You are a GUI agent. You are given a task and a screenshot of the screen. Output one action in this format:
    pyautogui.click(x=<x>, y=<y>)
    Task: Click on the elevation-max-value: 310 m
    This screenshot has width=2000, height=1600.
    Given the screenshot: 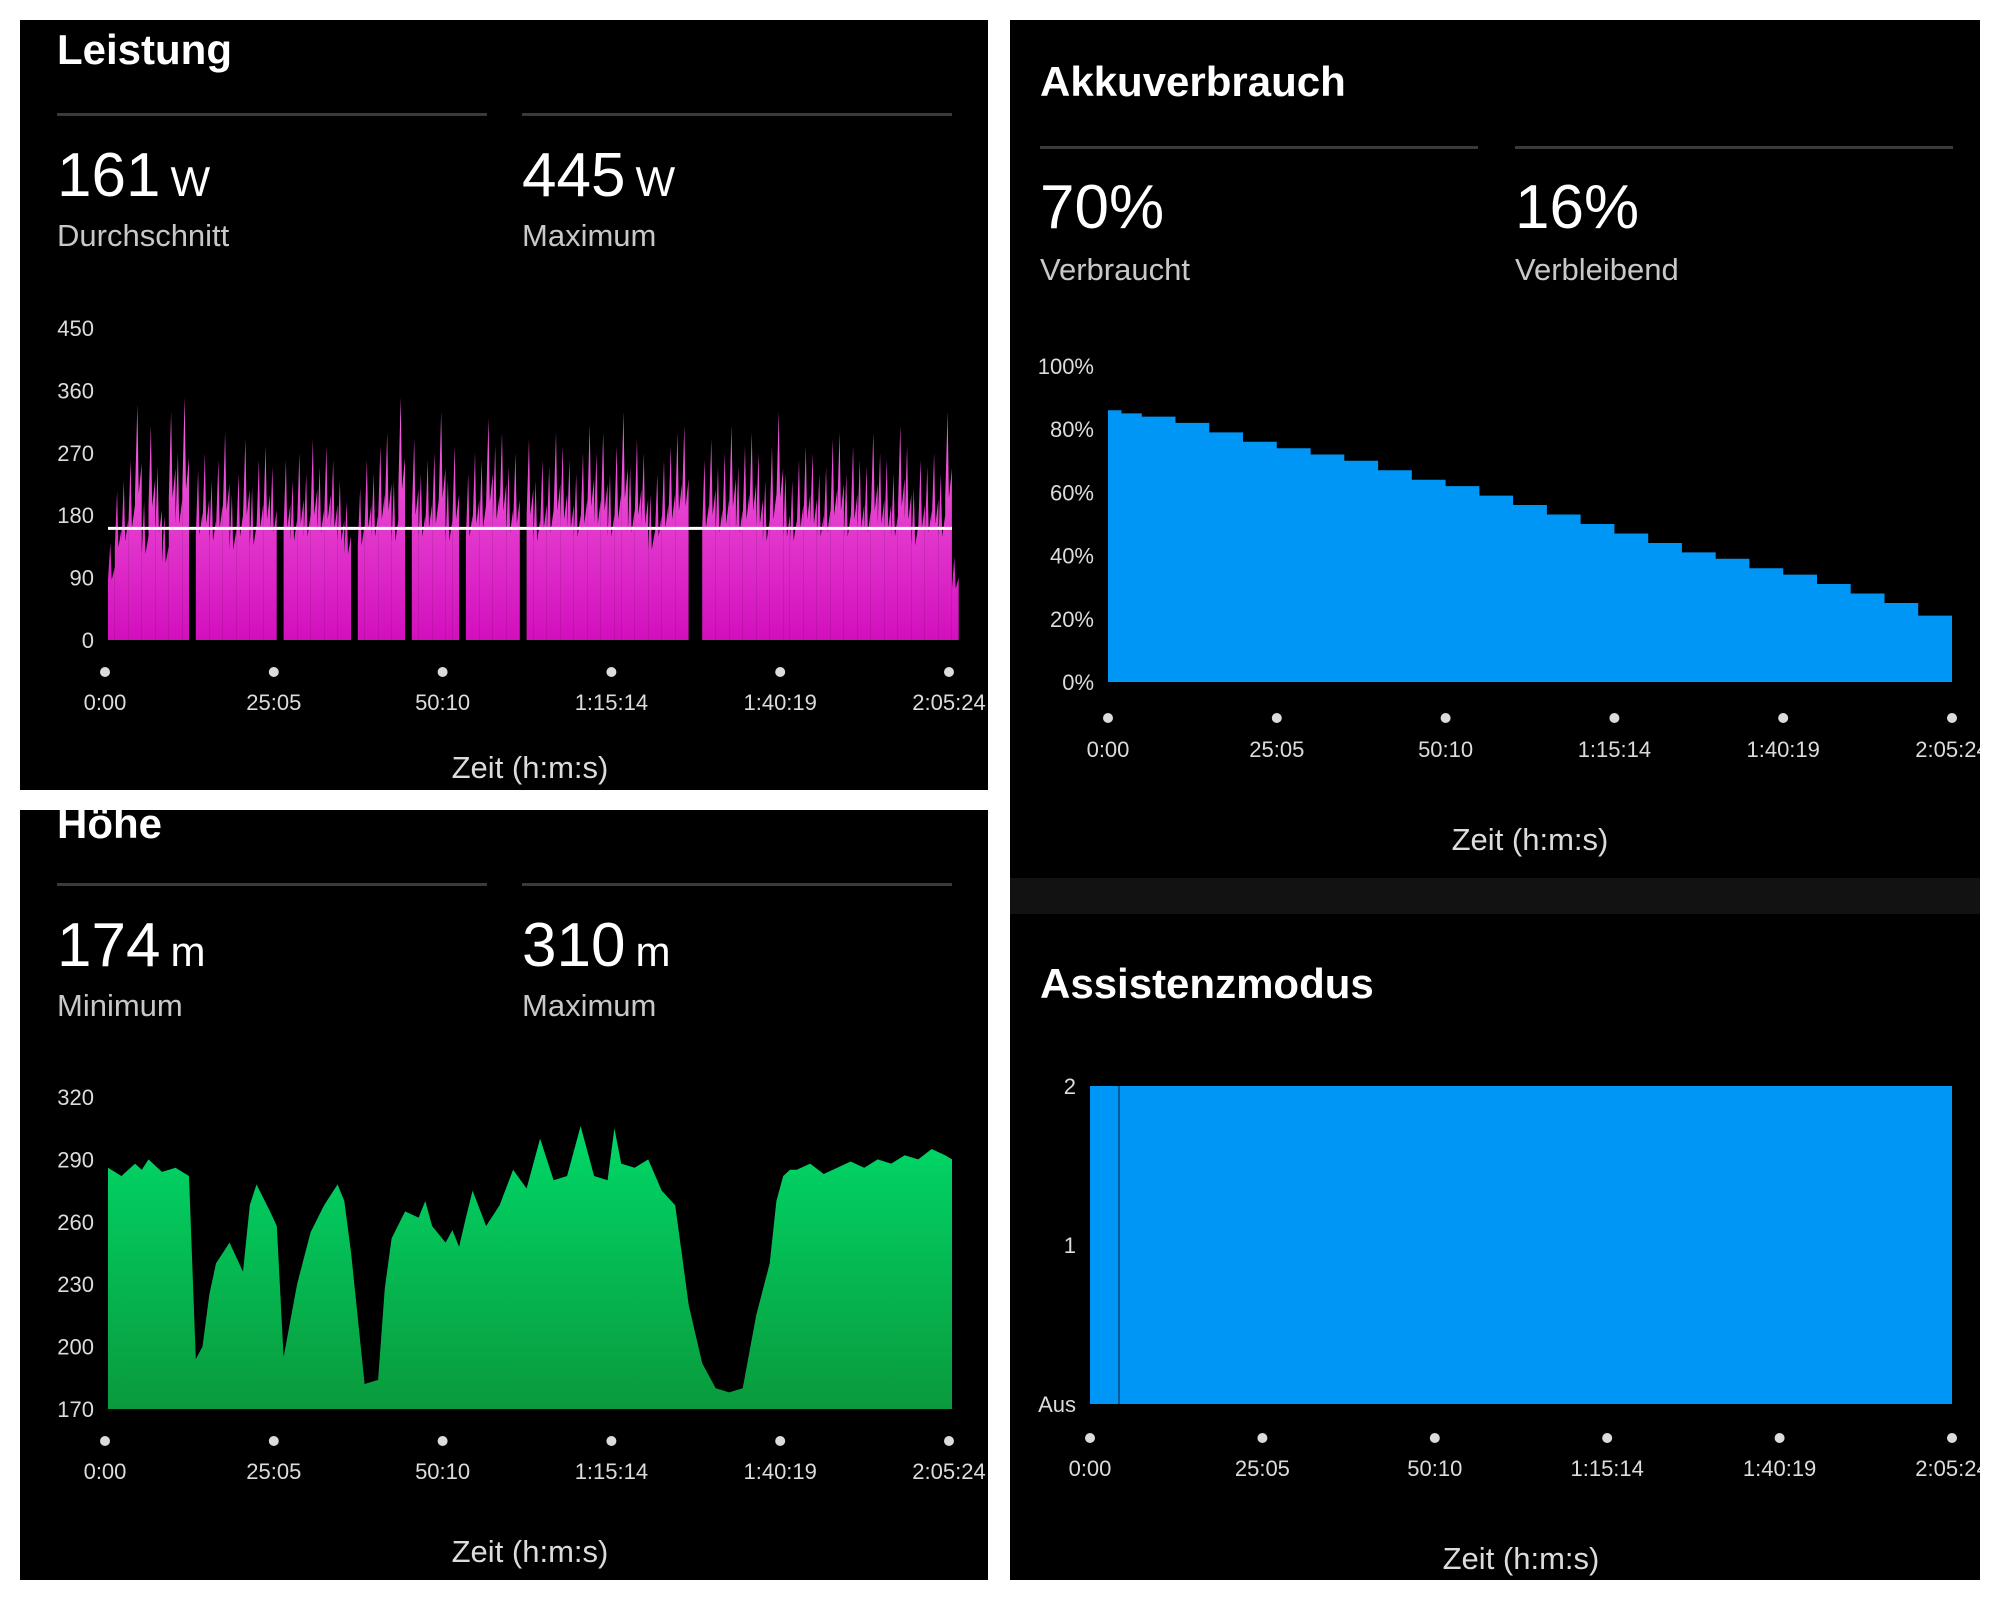 What is the action you would take?
    pyautogui.click(x=596, y=945)
    